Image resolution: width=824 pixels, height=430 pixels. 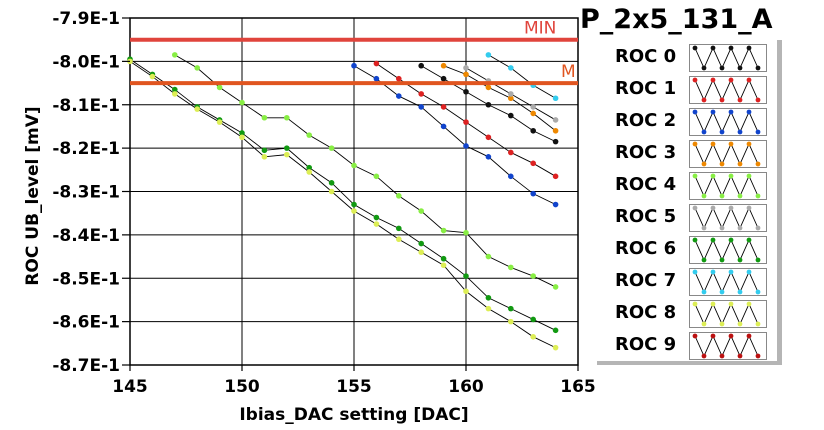 What do you see at coordinates (646, 56) in the screenshot?
I see `legend-label: ROC 0` at bounding box center [646, 56].